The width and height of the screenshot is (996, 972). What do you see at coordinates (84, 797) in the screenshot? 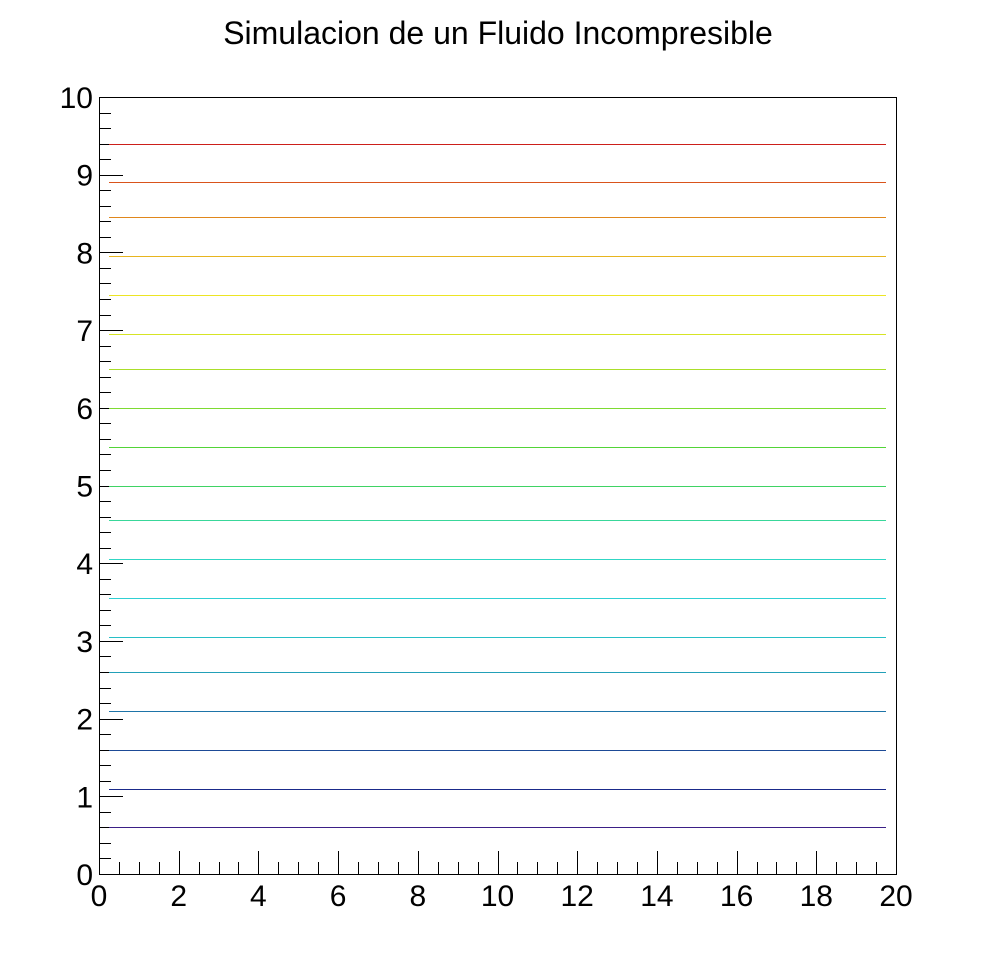
I see `y-tick-label: 1` at bounding box center [84, 797].